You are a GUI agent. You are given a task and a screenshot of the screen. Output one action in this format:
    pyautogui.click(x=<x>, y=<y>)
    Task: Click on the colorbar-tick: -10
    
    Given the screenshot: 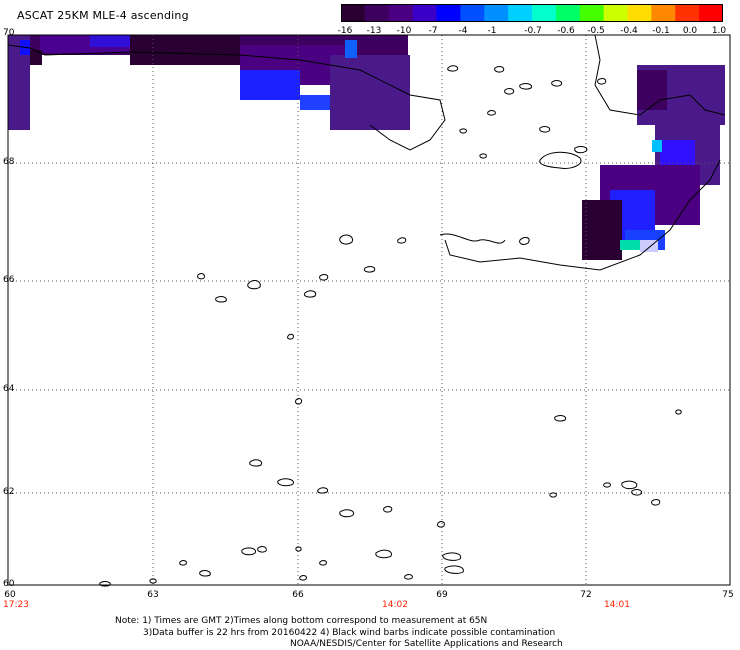 What is the action you would take?
    pyautogui.click(x=404, y=31)
    